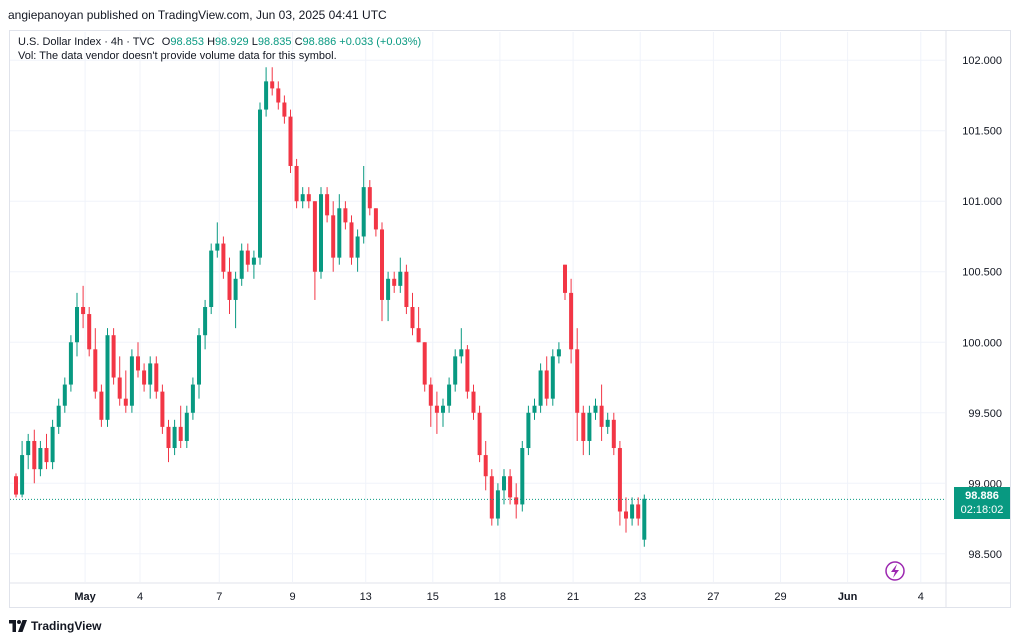  Describe the element at coordinates (298, 42) in the screenshot. I see `close-label: C` at that location.